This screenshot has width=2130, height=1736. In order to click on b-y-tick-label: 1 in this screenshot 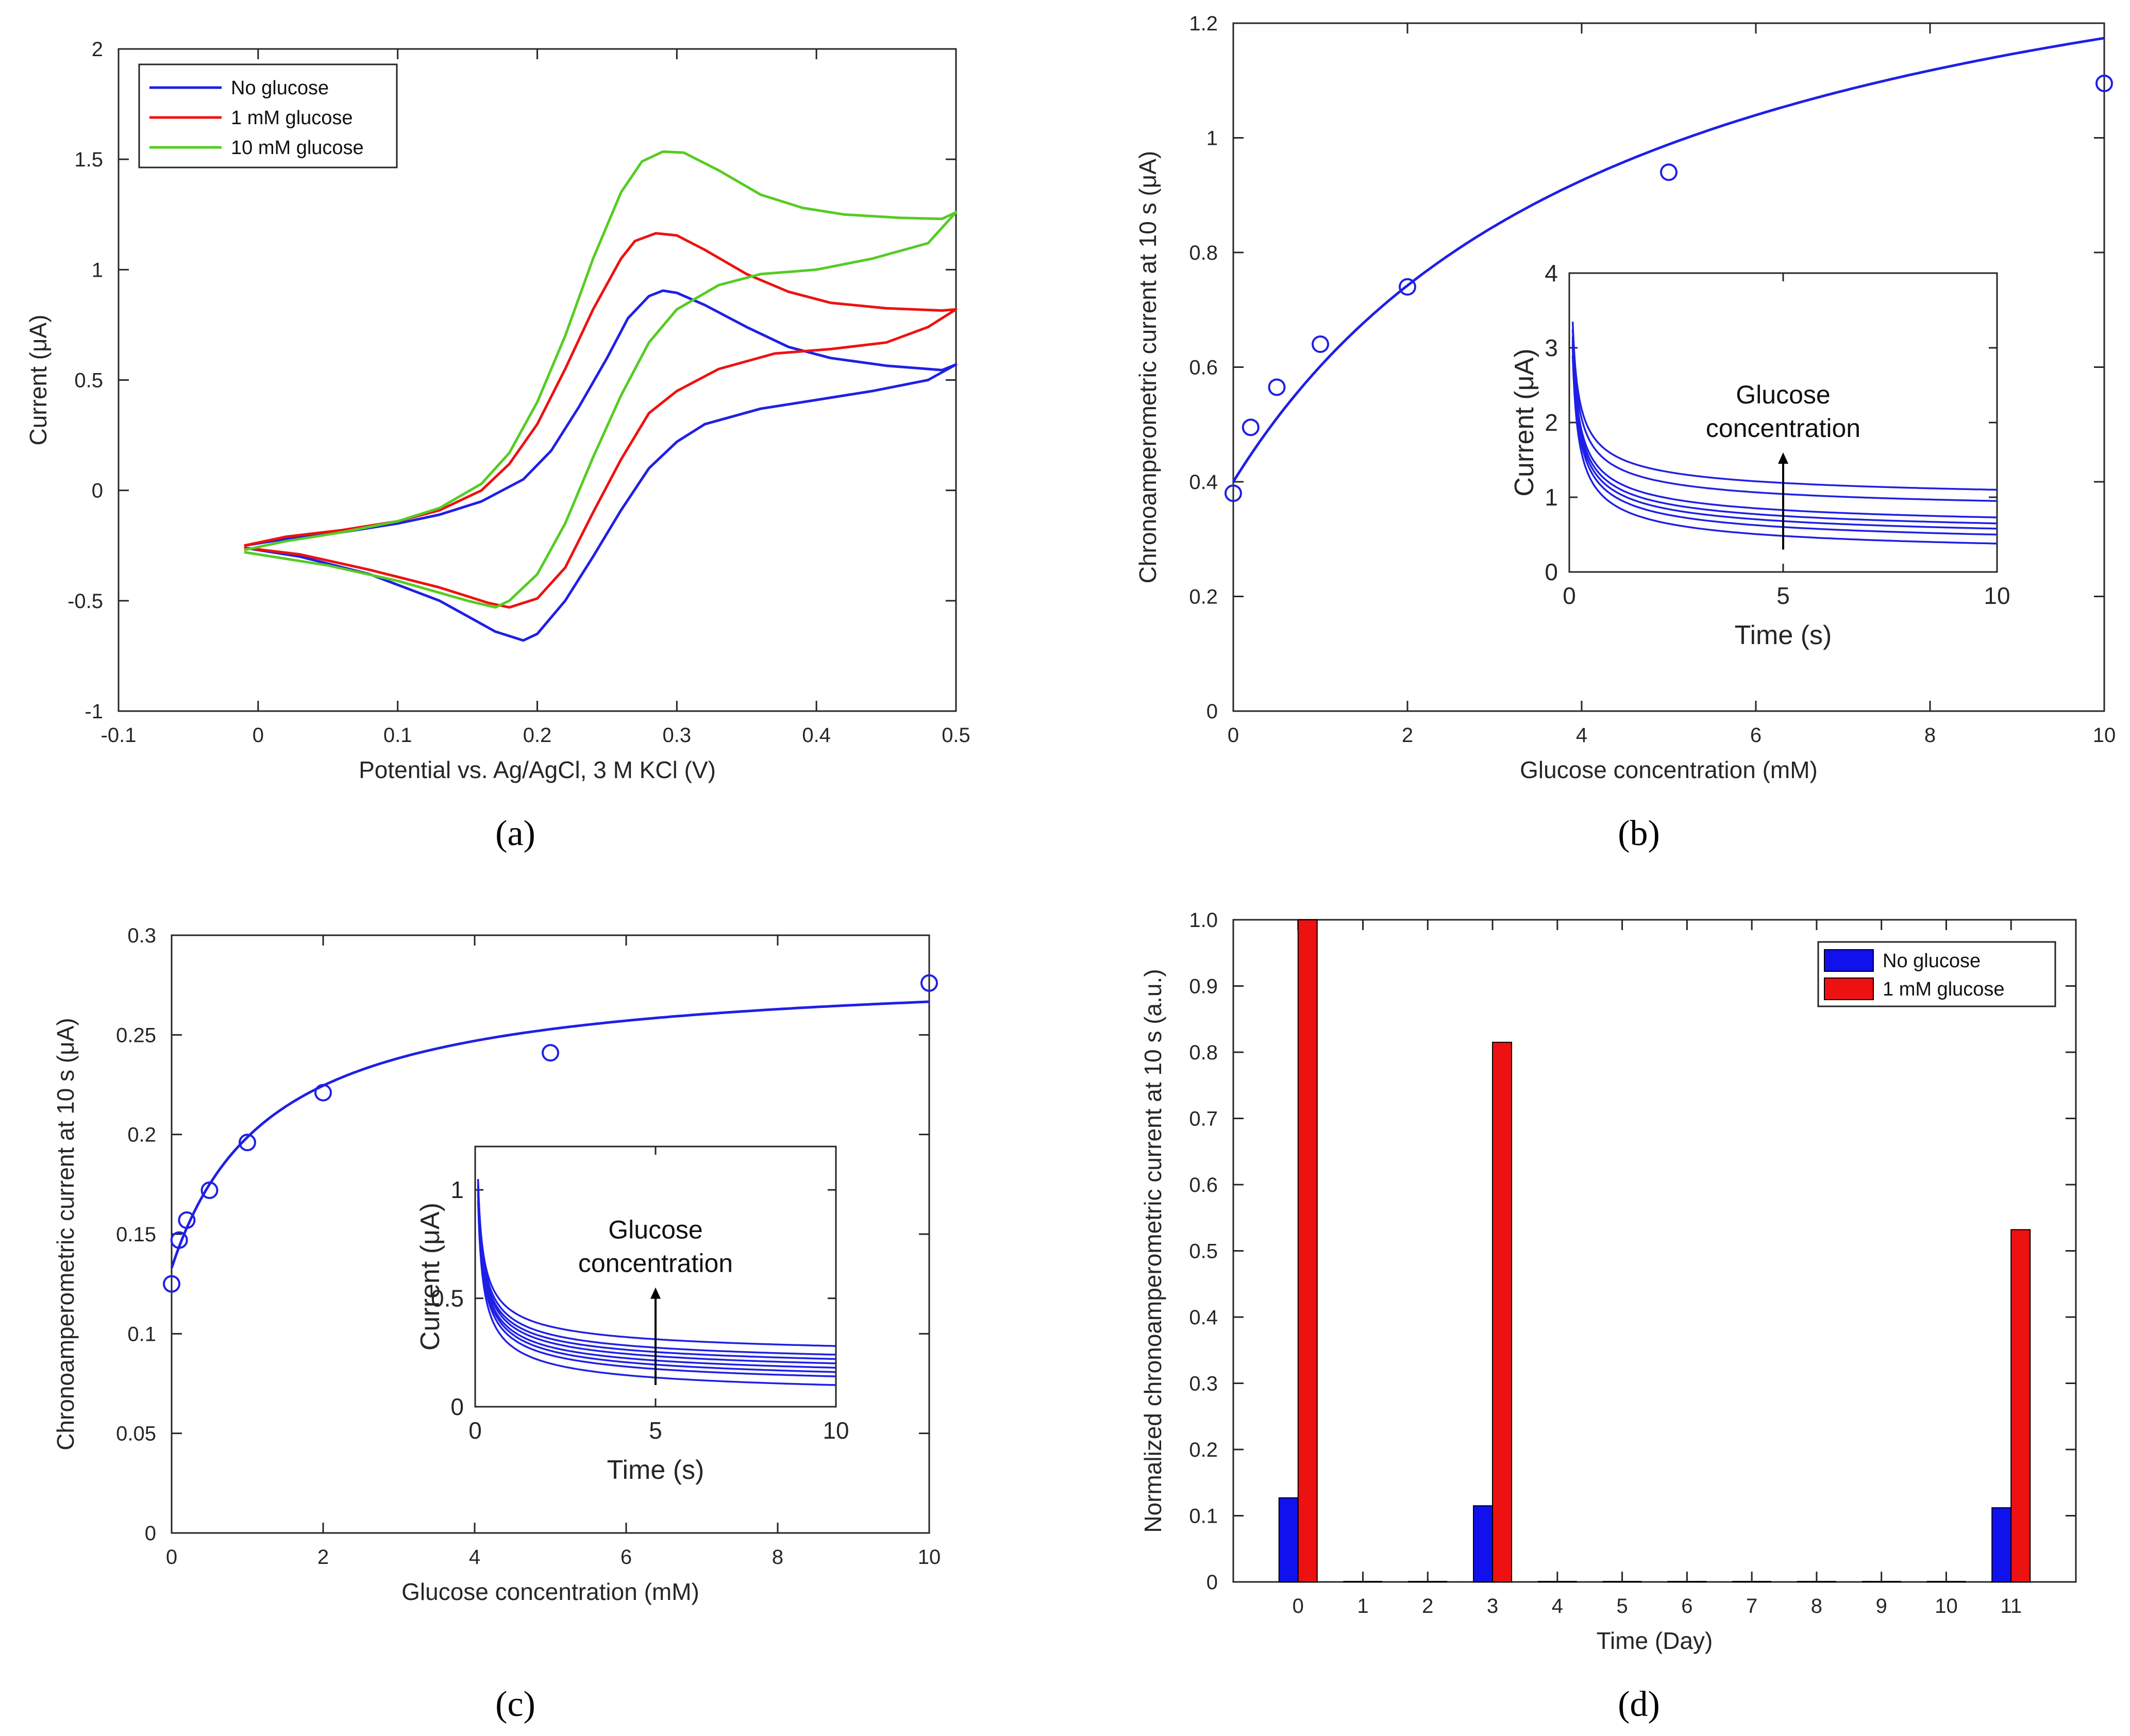, I will do `click(1212, 138)`.